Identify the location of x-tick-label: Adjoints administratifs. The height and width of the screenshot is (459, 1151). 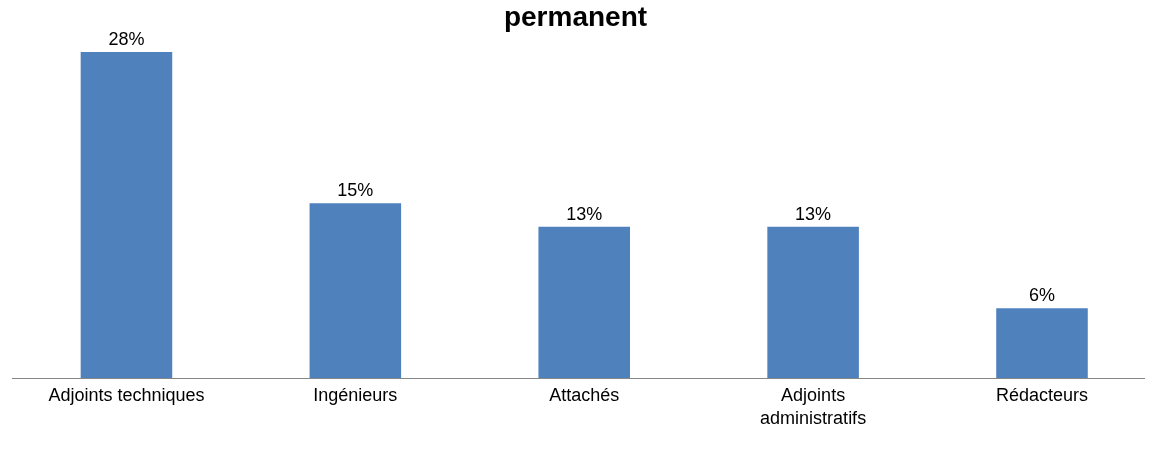
(813, 406).